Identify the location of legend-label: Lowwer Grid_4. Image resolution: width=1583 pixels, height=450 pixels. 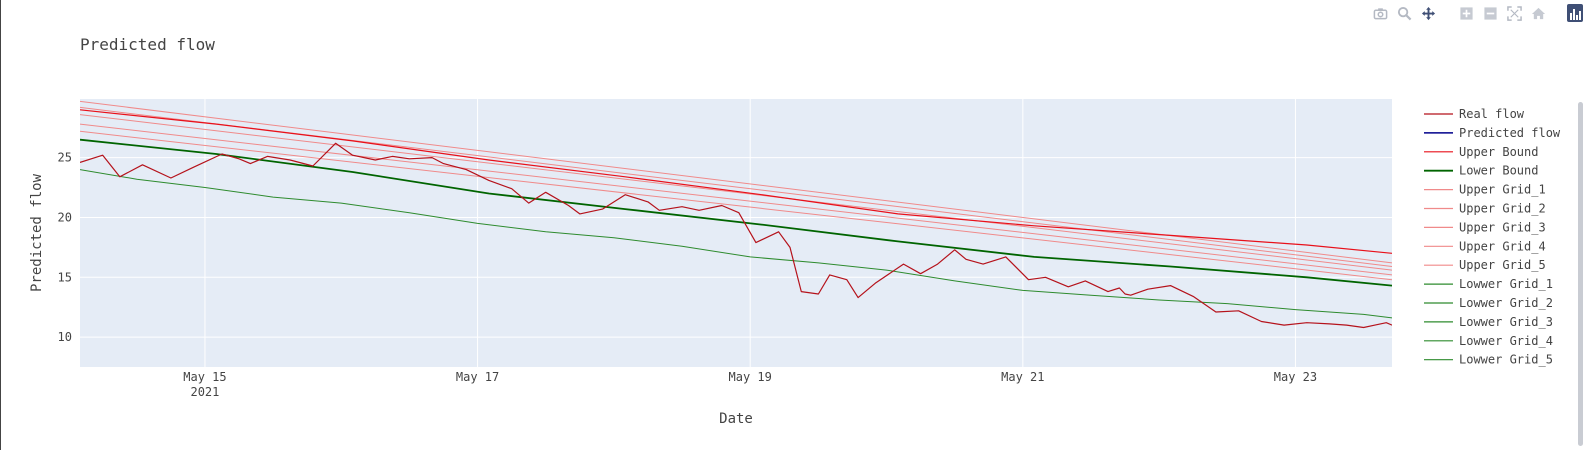
(1506, 341).